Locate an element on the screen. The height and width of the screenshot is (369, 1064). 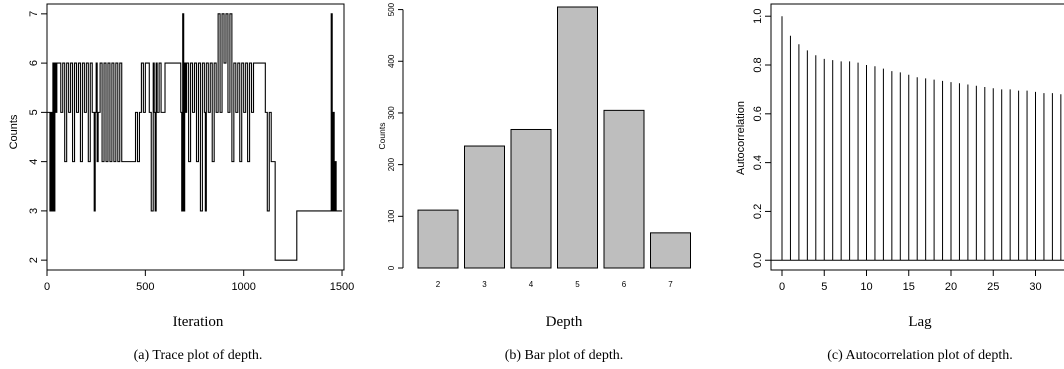
x-tick-label: 30 is located at coordinates (1035, 287).